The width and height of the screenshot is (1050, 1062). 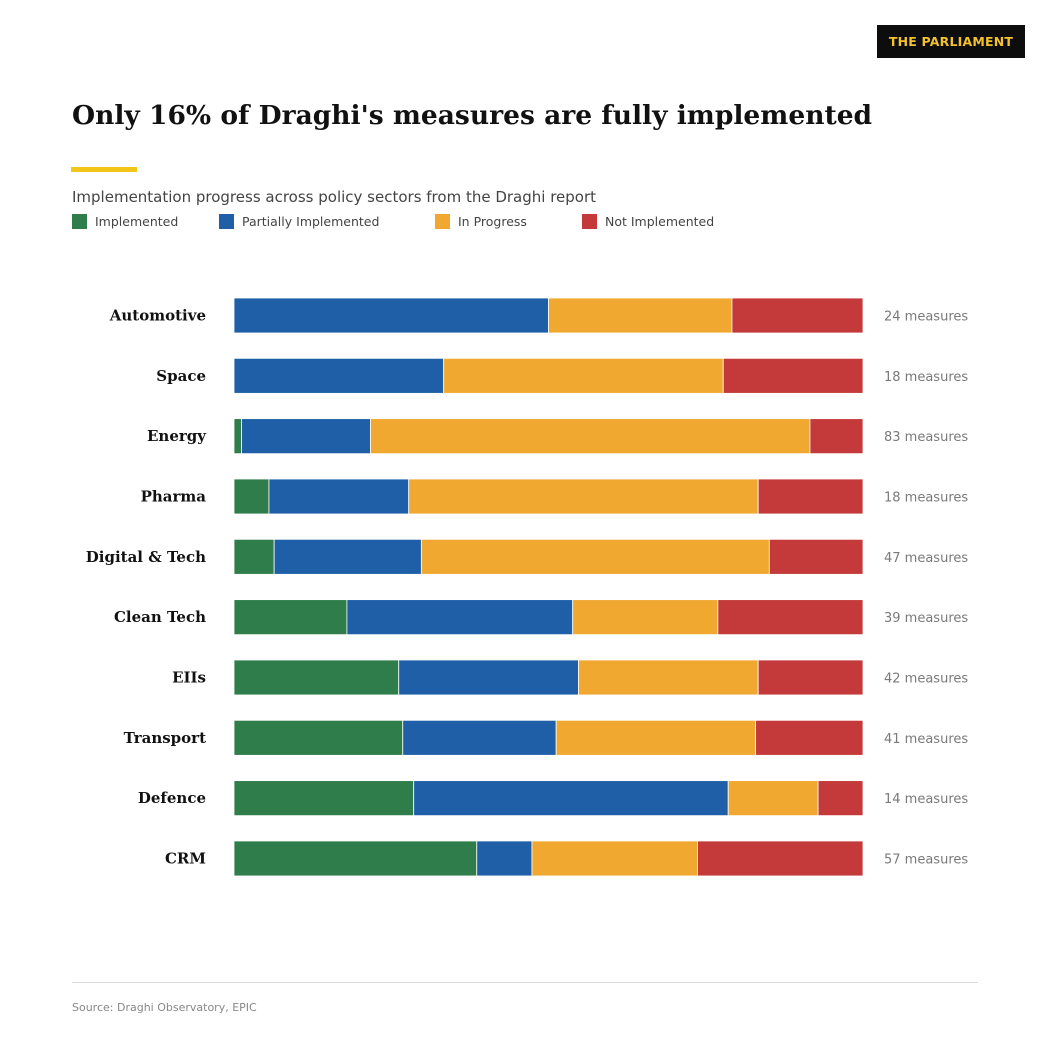 I want to click on category-label: CRM, so click(x=185, y=858).